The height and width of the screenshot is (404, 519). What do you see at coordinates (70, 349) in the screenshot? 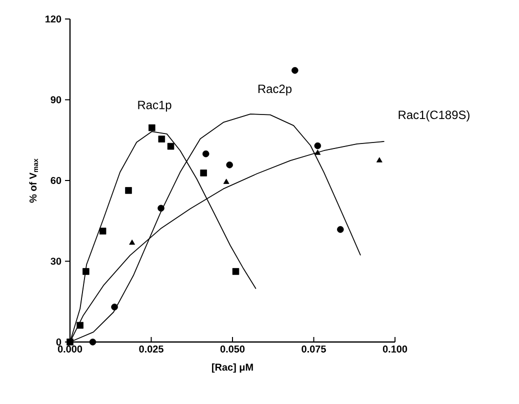
I see `x-tick-label: 0.000` at bounding box center [70, 349].